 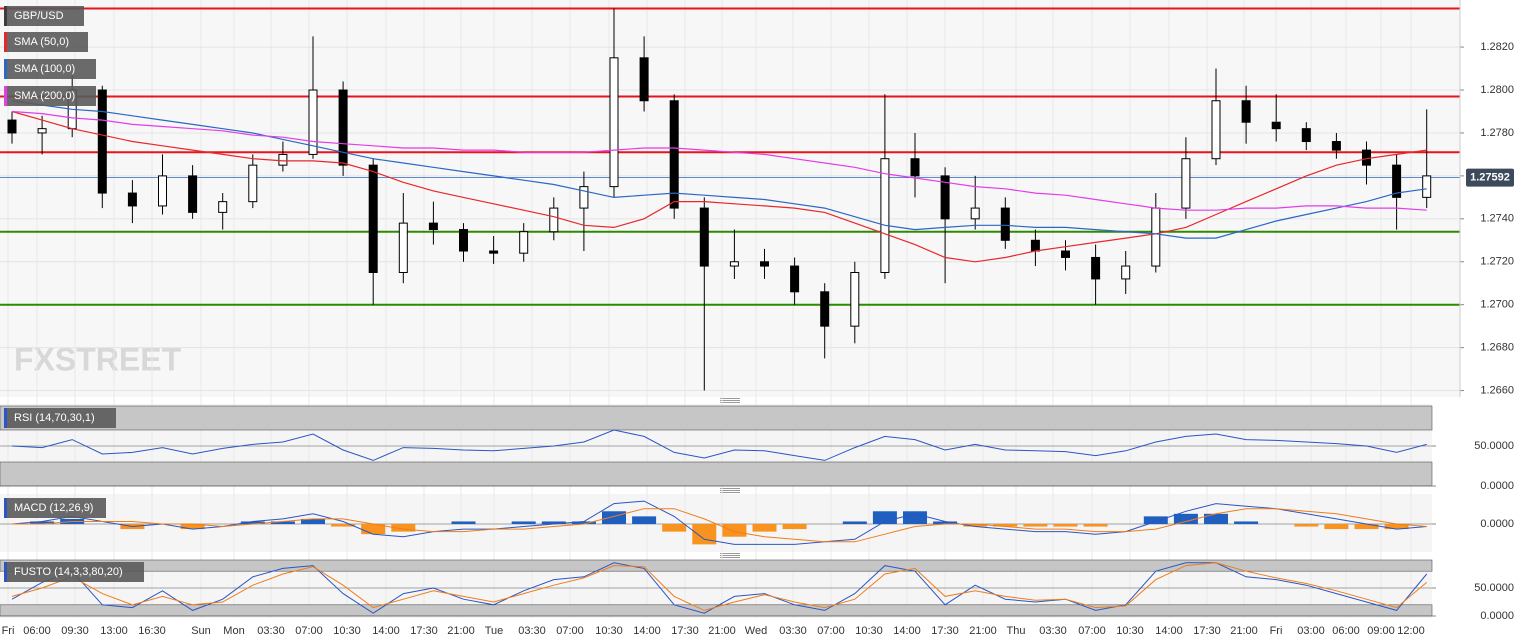 What do you see at coordinates (1169, 631) in the screenshot?
I see `x-tick-label: 14:00` at bounding box center [1169, 631].